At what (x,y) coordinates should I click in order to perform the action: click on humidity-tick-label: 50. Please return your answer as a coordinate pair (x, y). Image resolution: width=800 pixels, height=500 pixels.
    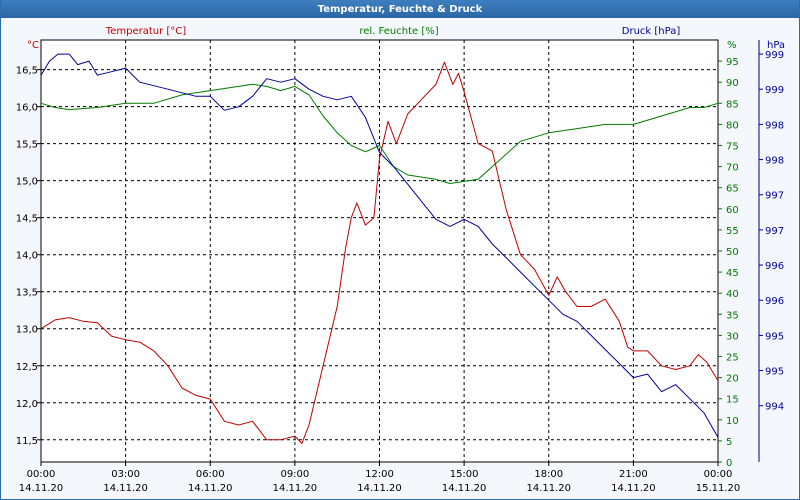
    Looking at the image, I should click on (732, 252).